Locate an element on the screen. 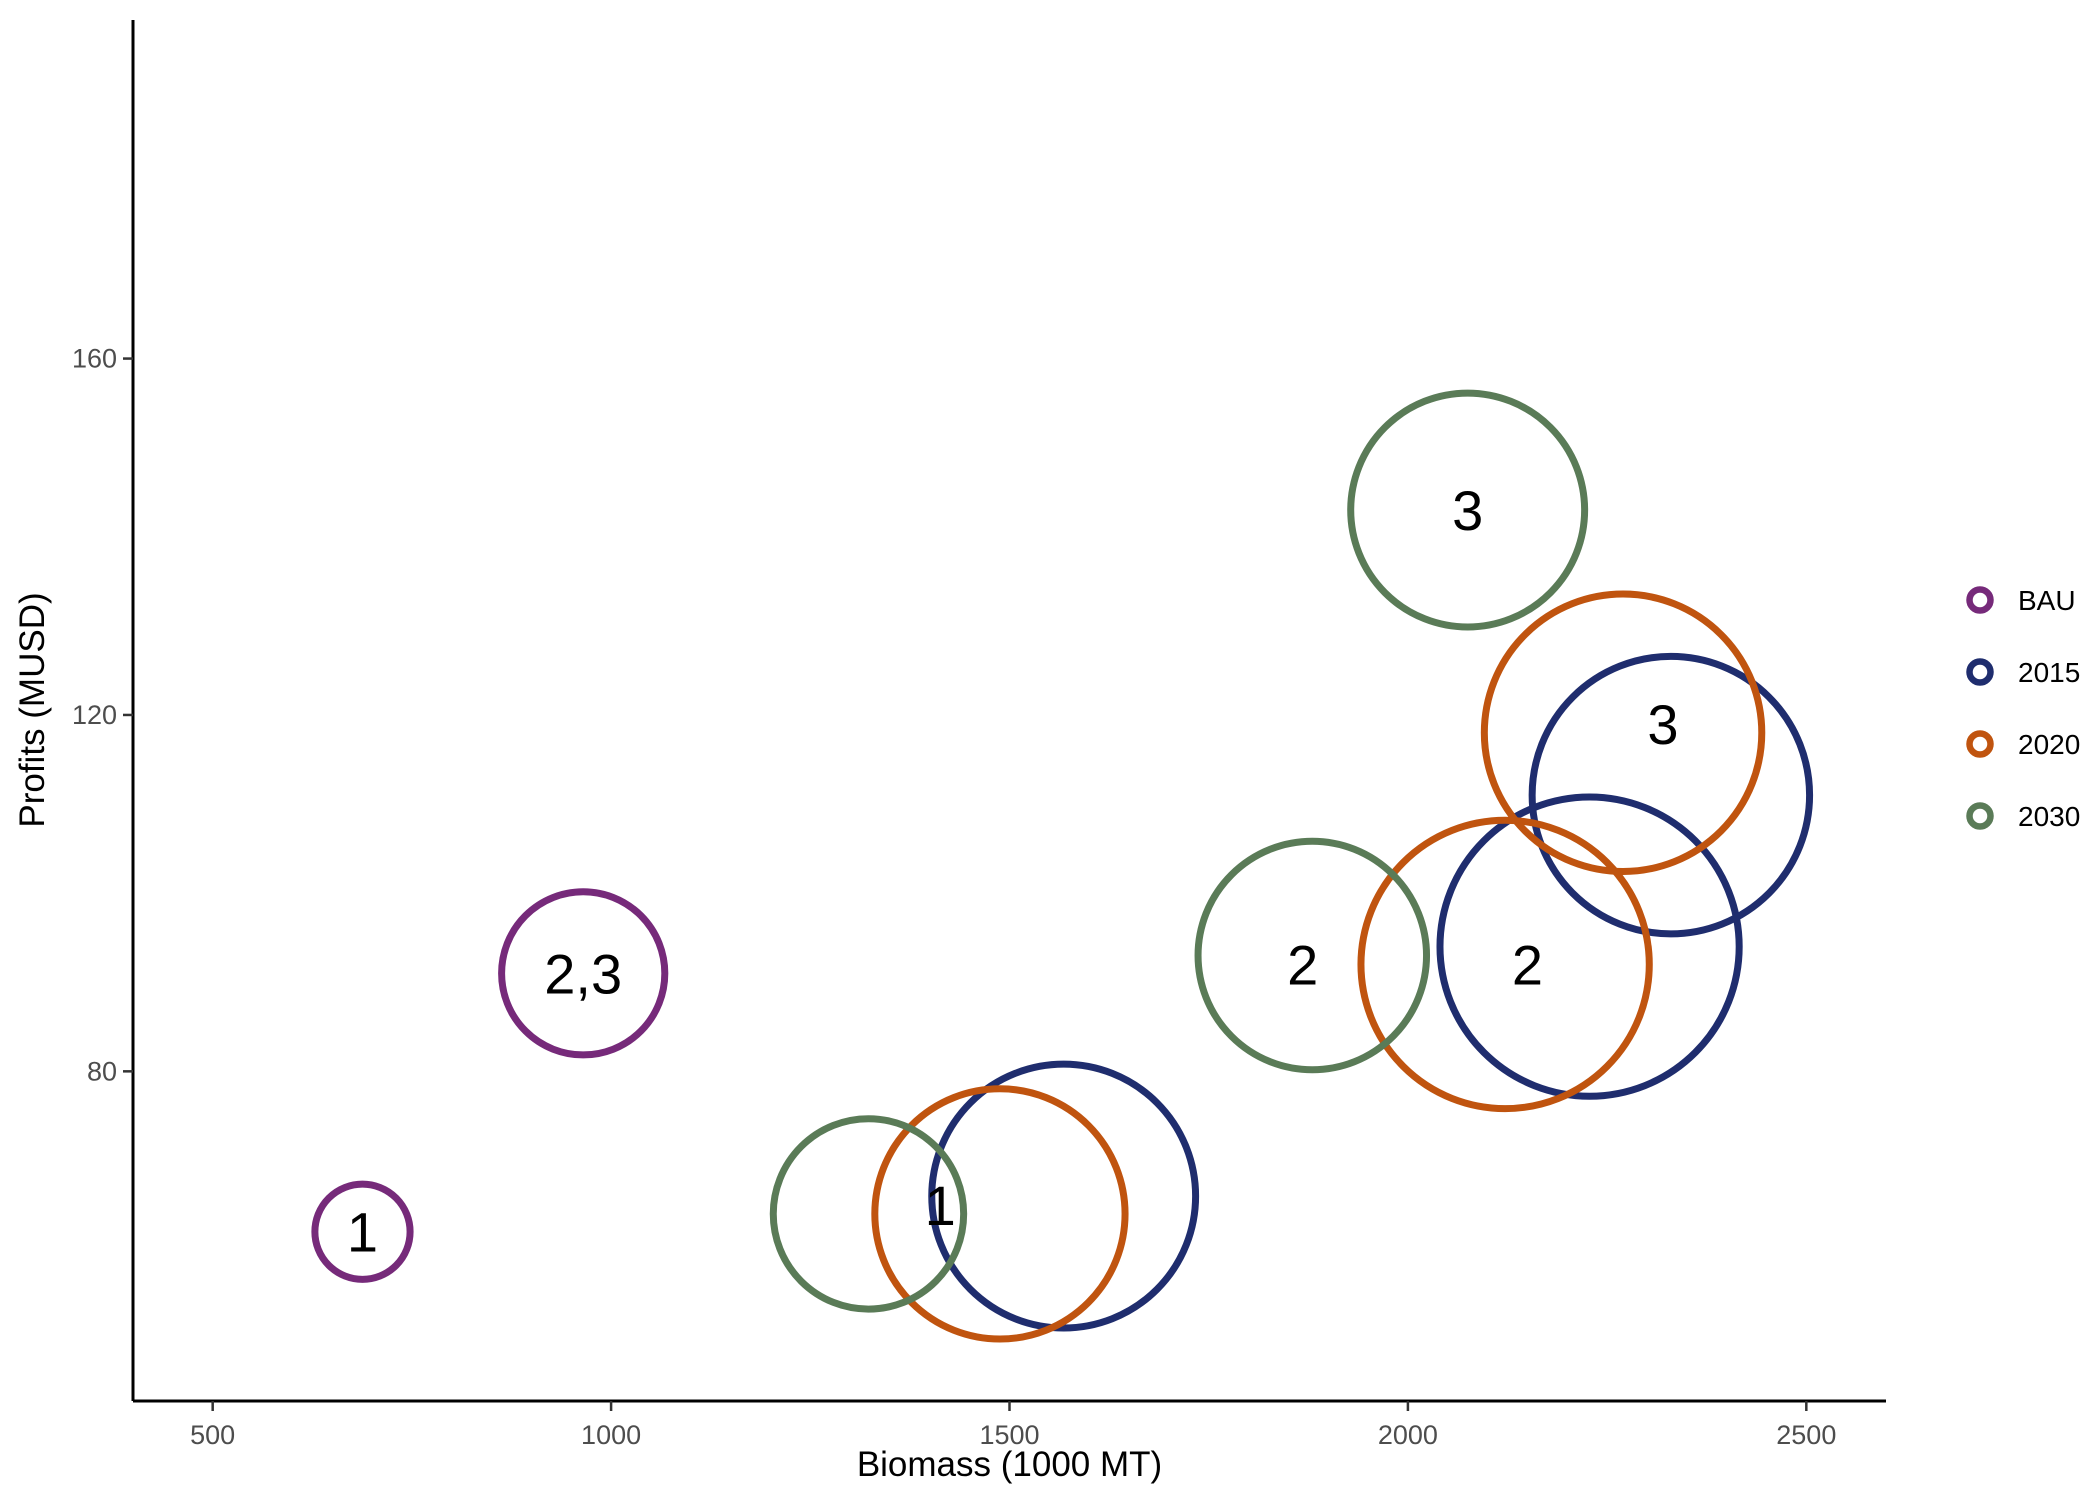  x-tick-label: 2000 is located at coordinates (1408, 1435).